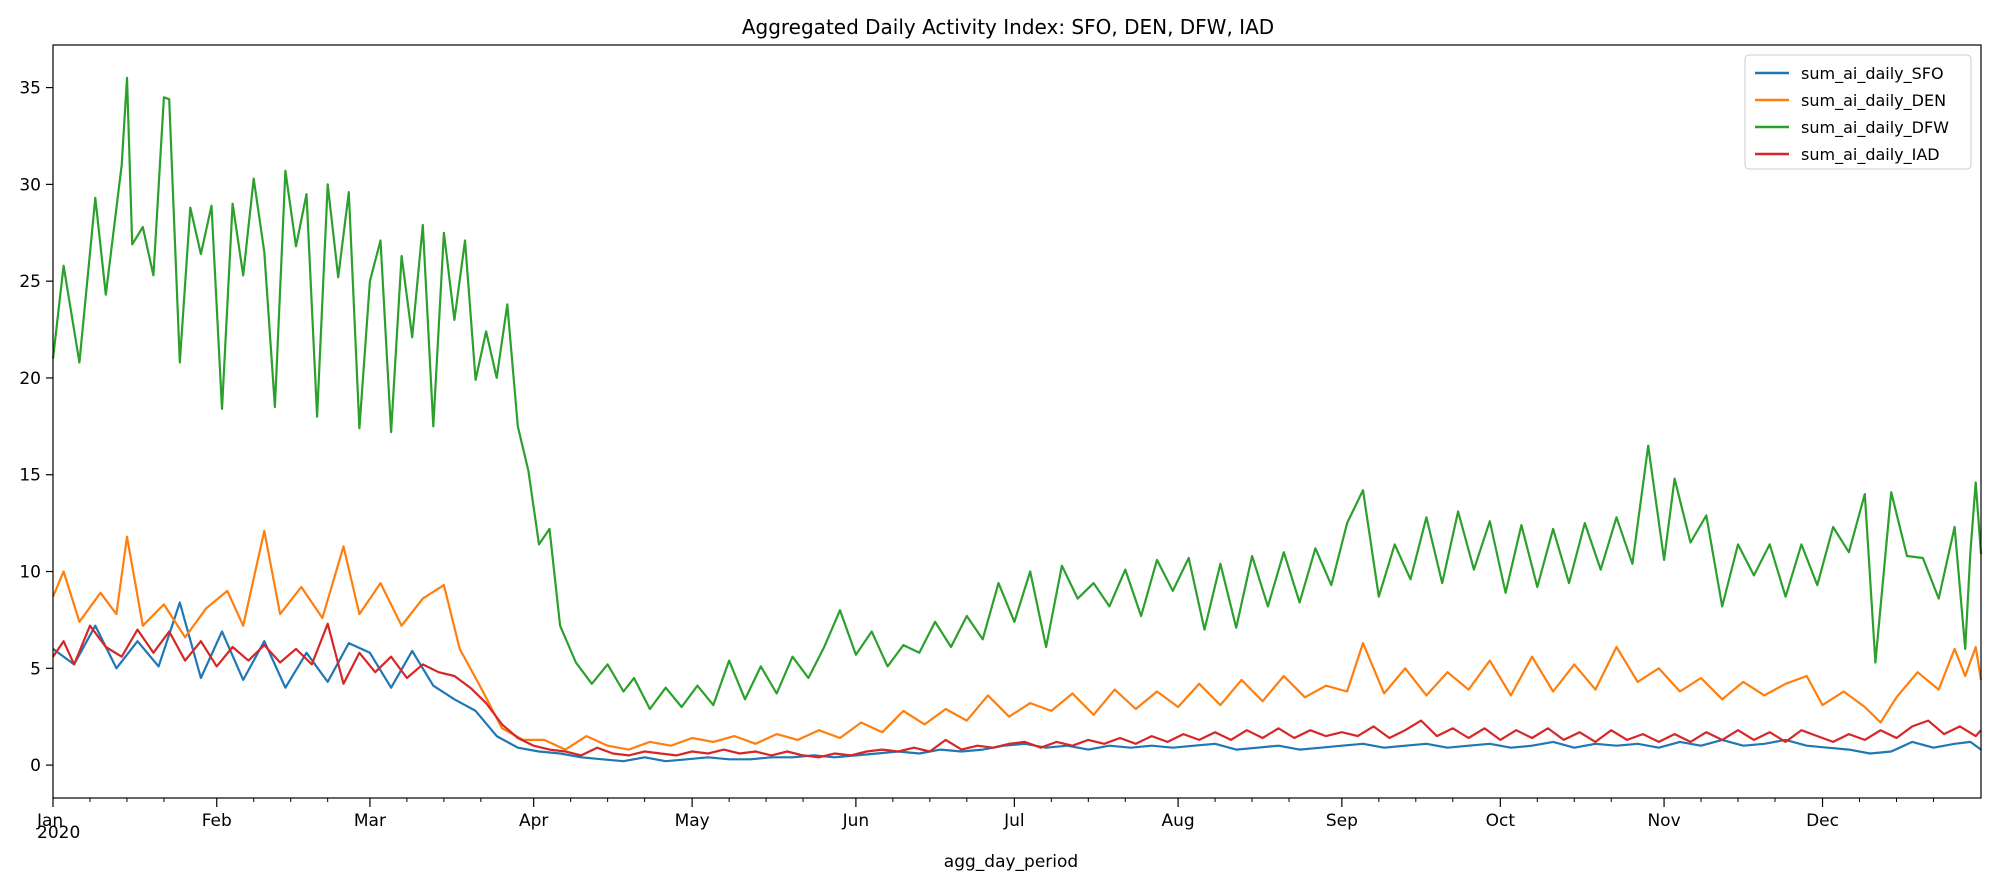  What do you see at coordinates (1011, 862) in the screenshot?
I see `x-axis-label: agg_day_period` at bounding box center [1011, 862].